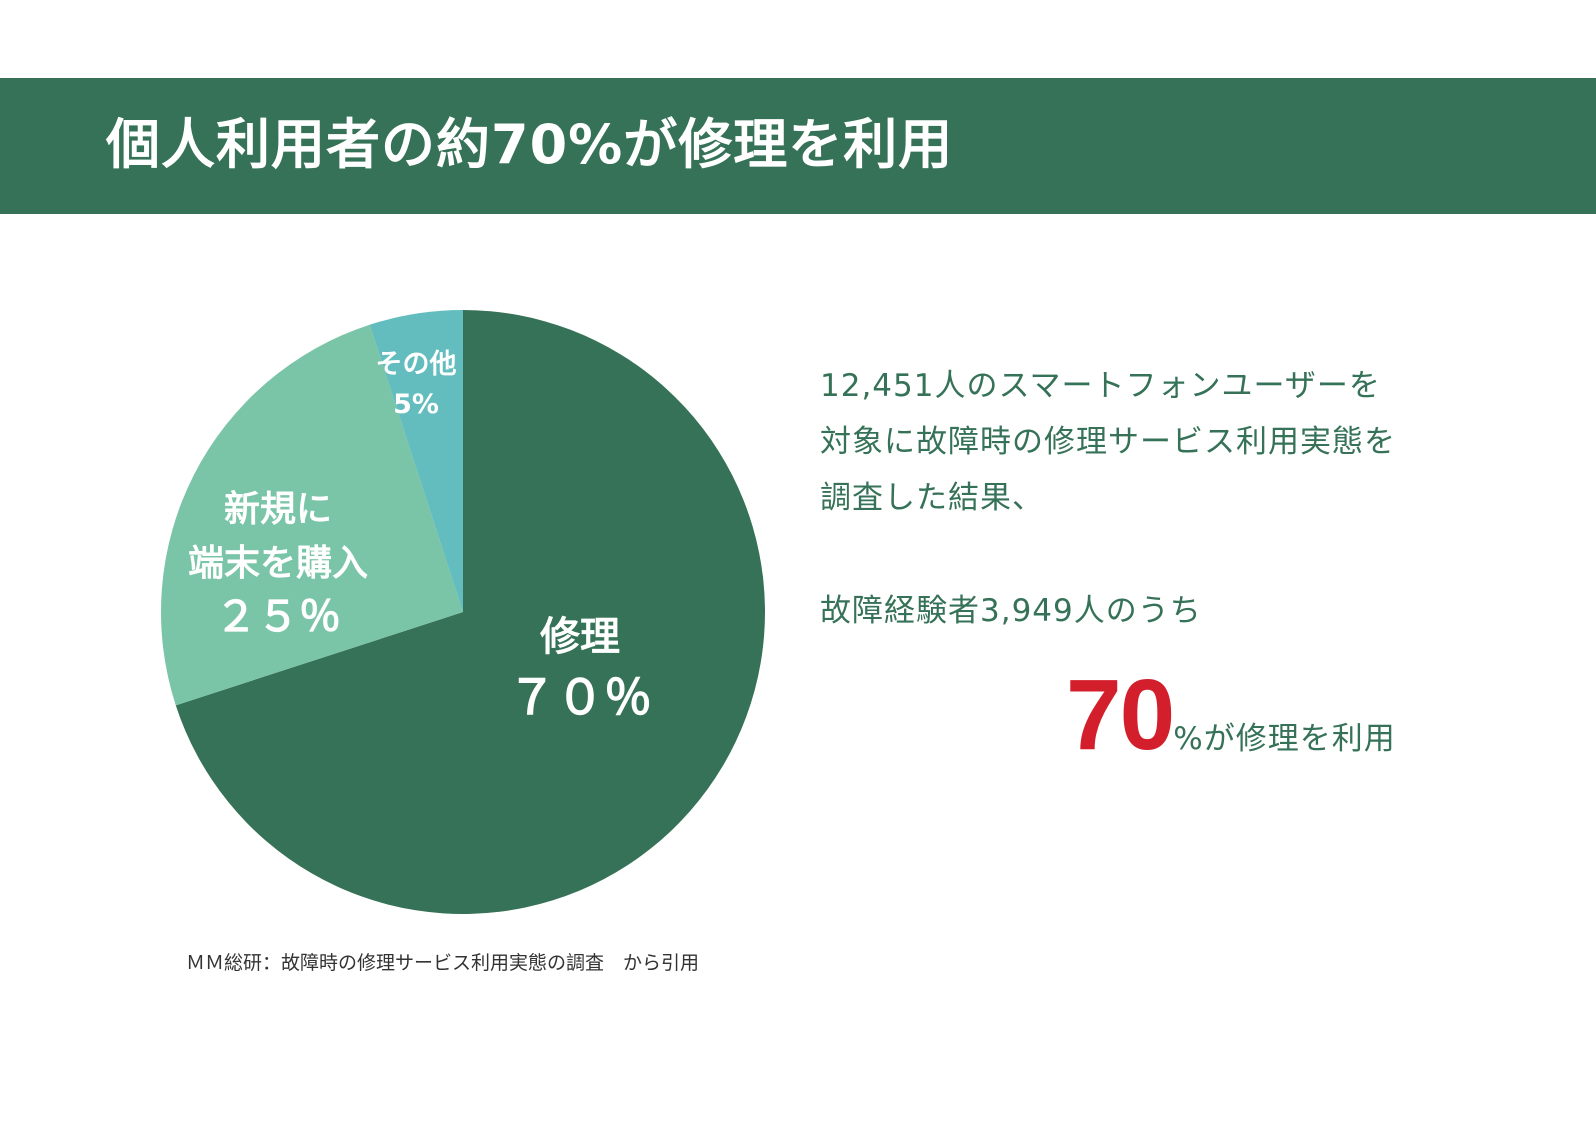 The height and width of the screenshot is (1126, 1596). What do you see at coordinates (1100, 386) in the screenshot?
I see `description-line-1: 12,451人のスマートフォンユーザーを` at bounding box center [1100, 386].